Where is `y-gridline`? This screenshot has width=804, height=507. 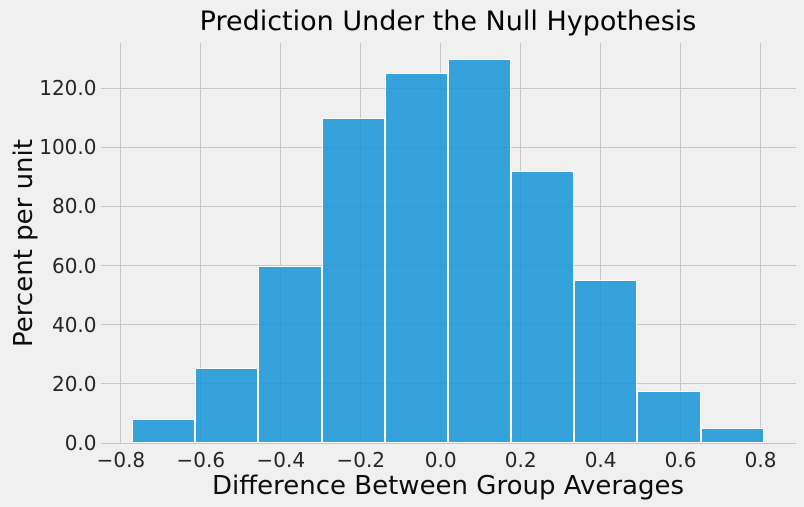
y-gridline is located at coordinates (448, 443).